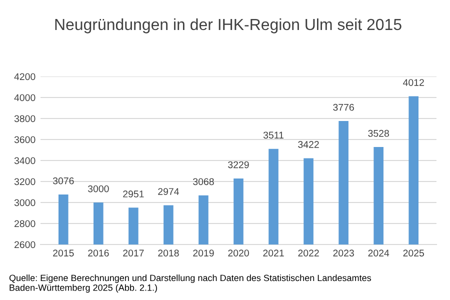  Describe the element at coordinates (25, 76) in the screenshot. I see `y-tick-label: 4200` at that location.